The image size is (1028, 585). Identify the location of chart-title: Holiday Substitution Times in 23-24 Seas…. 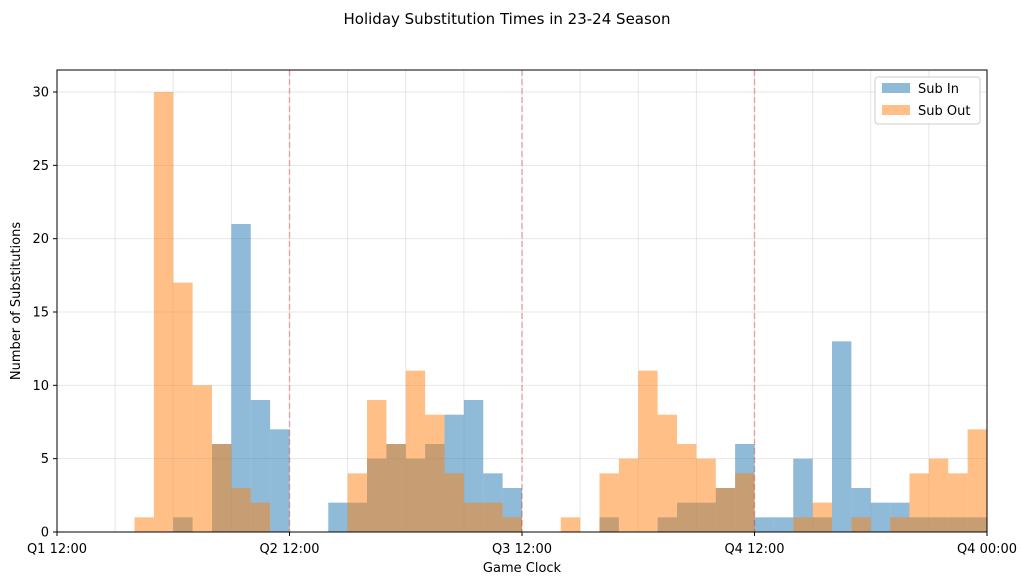
(507, 19).